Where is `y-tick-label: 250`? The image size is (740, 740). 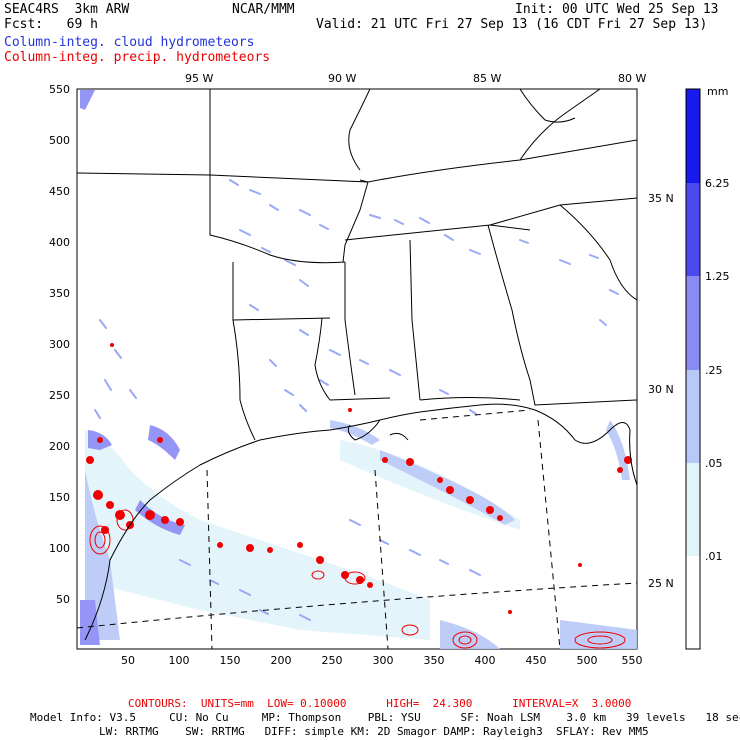
y-tick-label: 250 is located at coordinates (59, 395).